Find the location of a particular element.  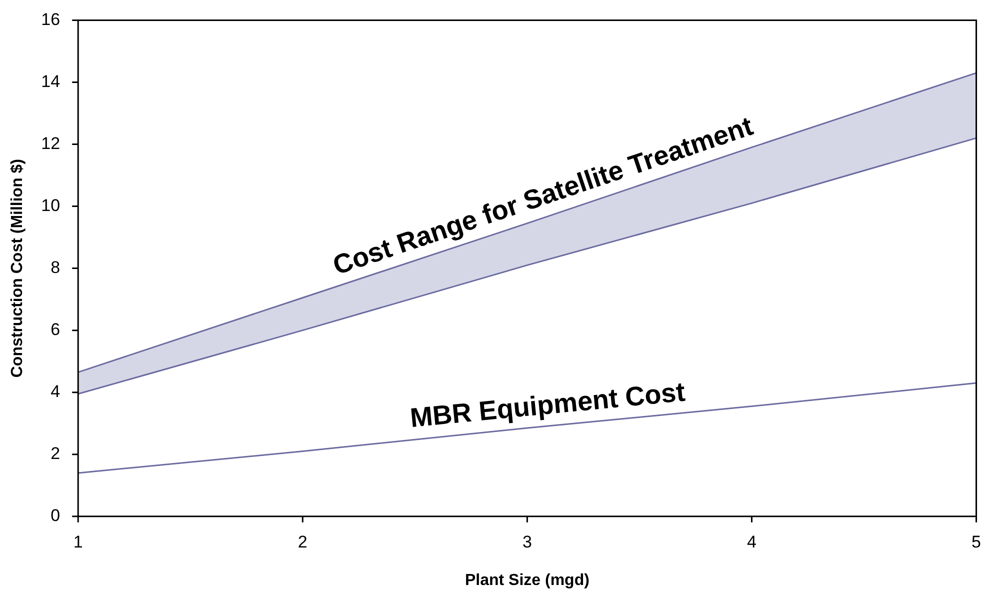

y-tick-label: 0 is located at coordinates (55, 516).